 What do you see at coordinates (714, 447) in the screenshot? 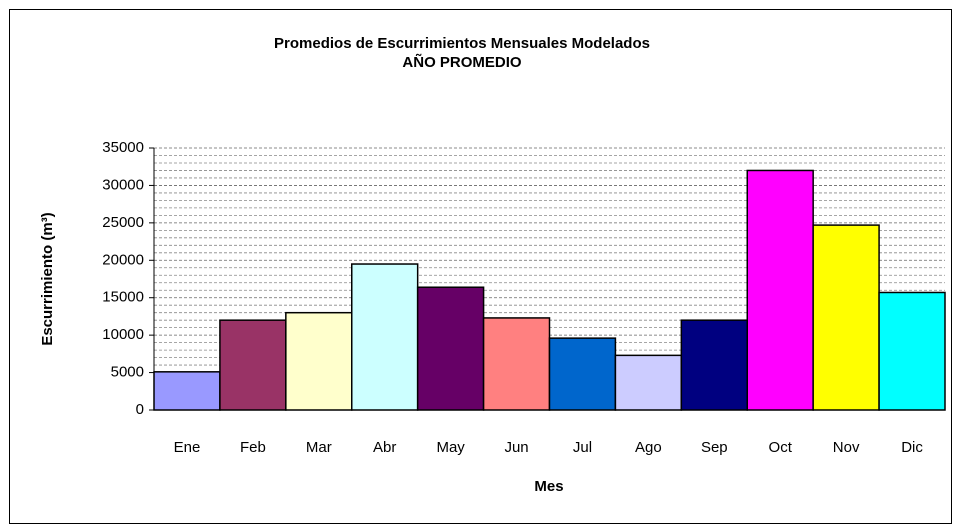
I see `x-tick-label: Sep` at bounding box center [714, 447].